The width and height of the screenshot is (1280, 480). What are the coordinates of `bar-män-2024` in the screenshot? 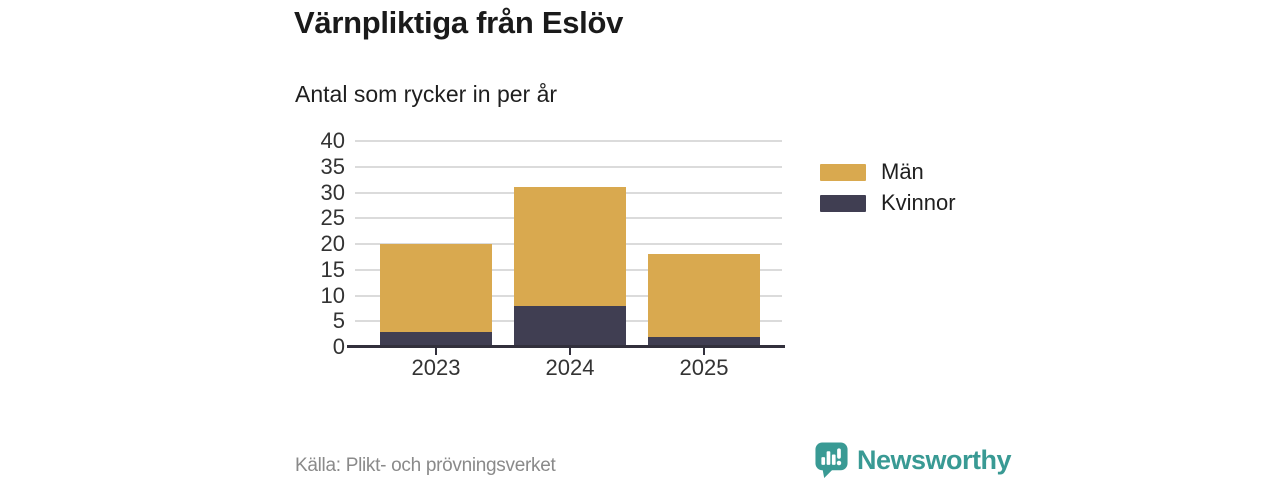 It's located at (570, 246).